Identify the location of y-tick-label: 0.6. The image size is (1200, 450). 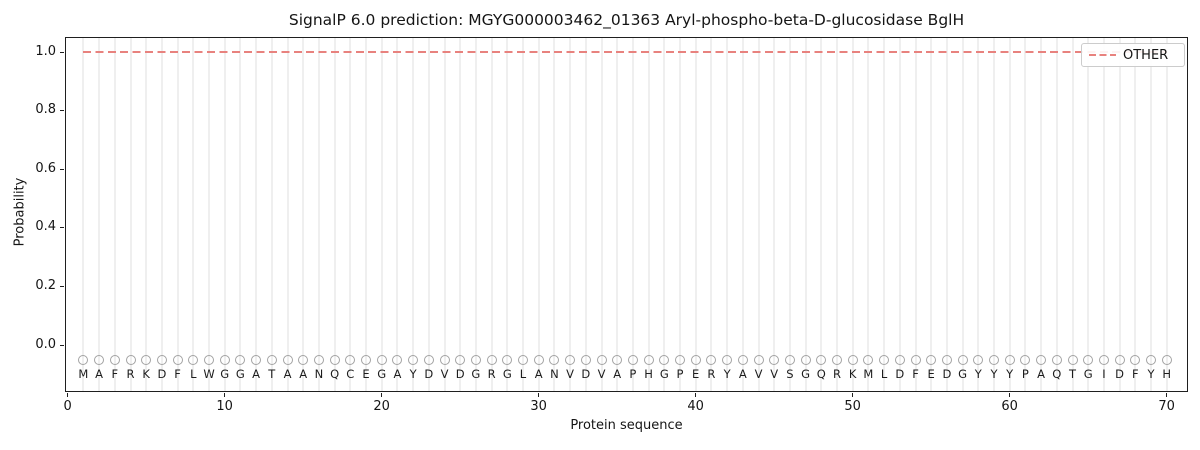
(45, 168).